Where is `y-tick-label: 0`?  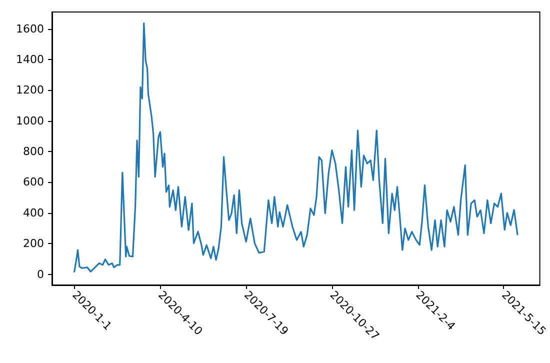
y-tick-label: 0 is located at coordinates (40, 274).